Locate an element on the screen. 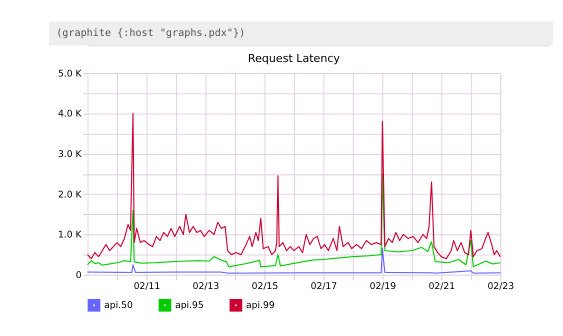 The height and width of the screenshot is (336, 563). legend-label: api.95 is located at coordinates (189, 306).